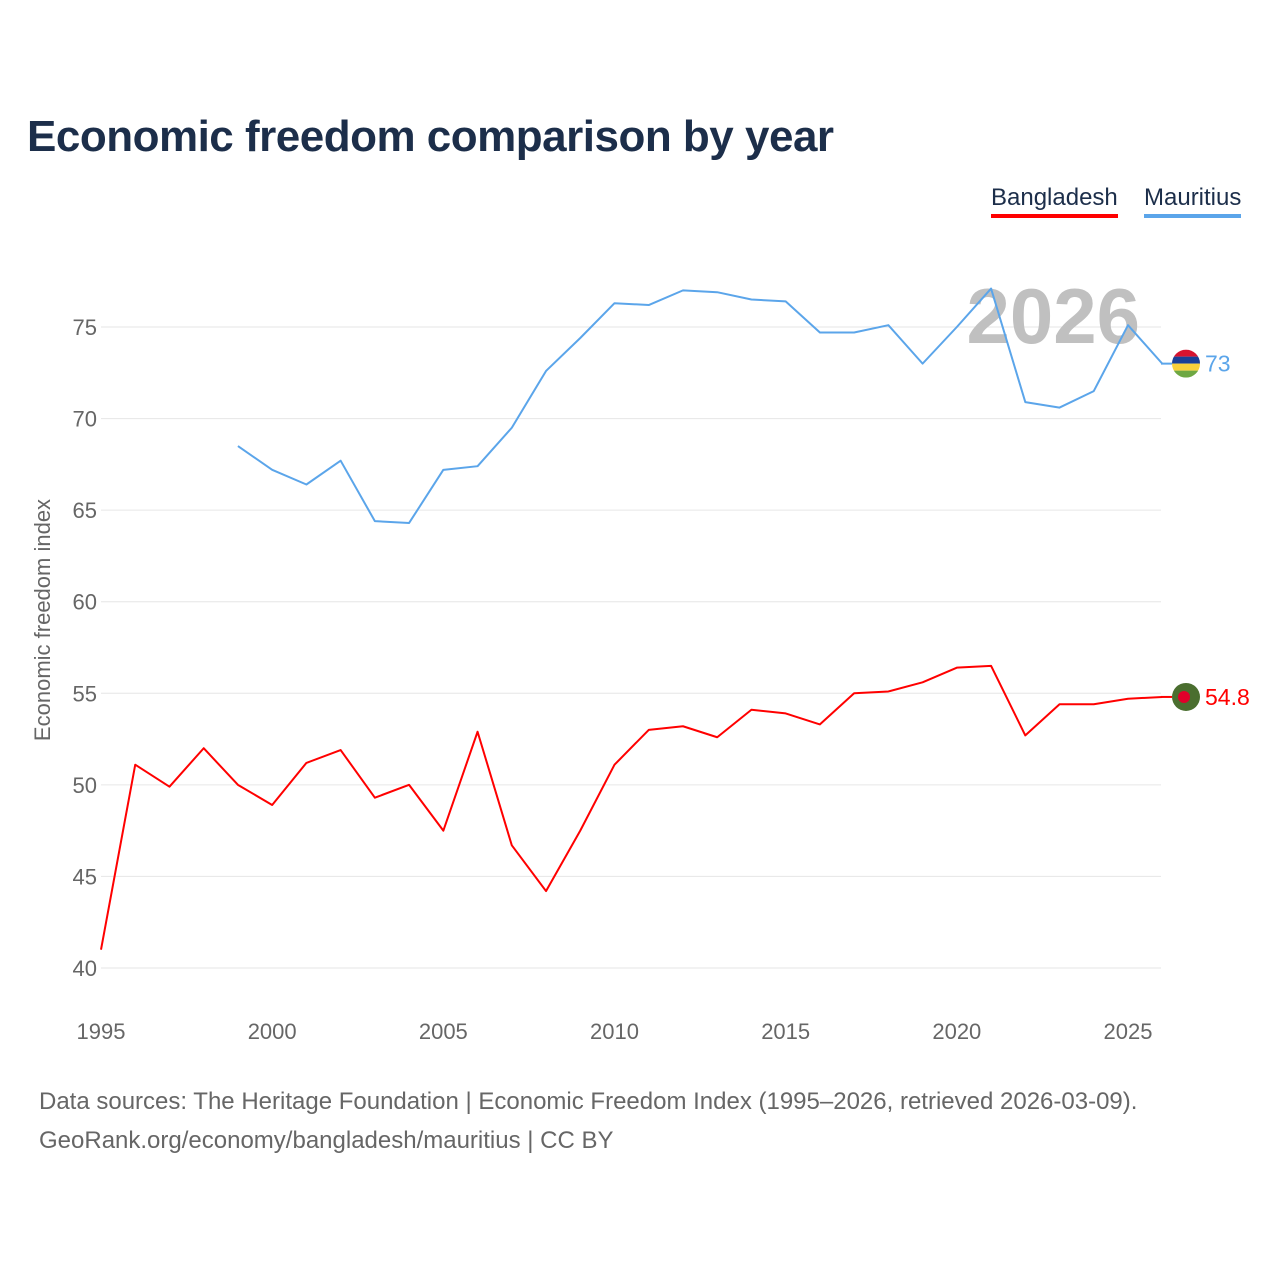  Describe the element at coordinates (700, 405) in the screenshot. I see `series-line-mauritius` at that location.